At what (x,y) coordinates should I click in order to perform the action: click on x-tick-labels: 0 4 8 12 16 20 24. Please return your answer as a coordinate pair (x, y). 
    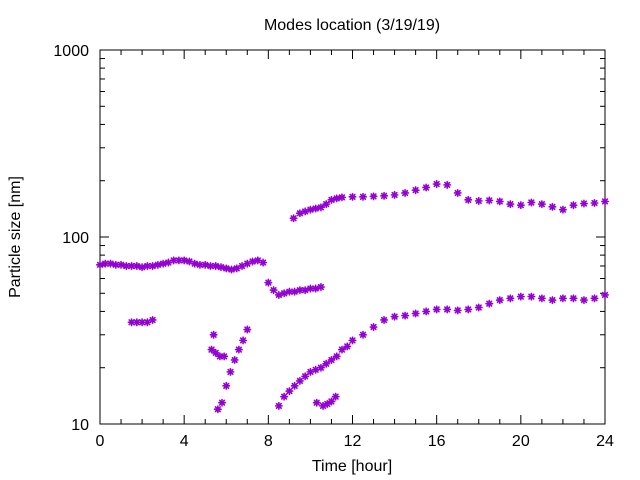
    Looking at the image, I should click on (355, 441).